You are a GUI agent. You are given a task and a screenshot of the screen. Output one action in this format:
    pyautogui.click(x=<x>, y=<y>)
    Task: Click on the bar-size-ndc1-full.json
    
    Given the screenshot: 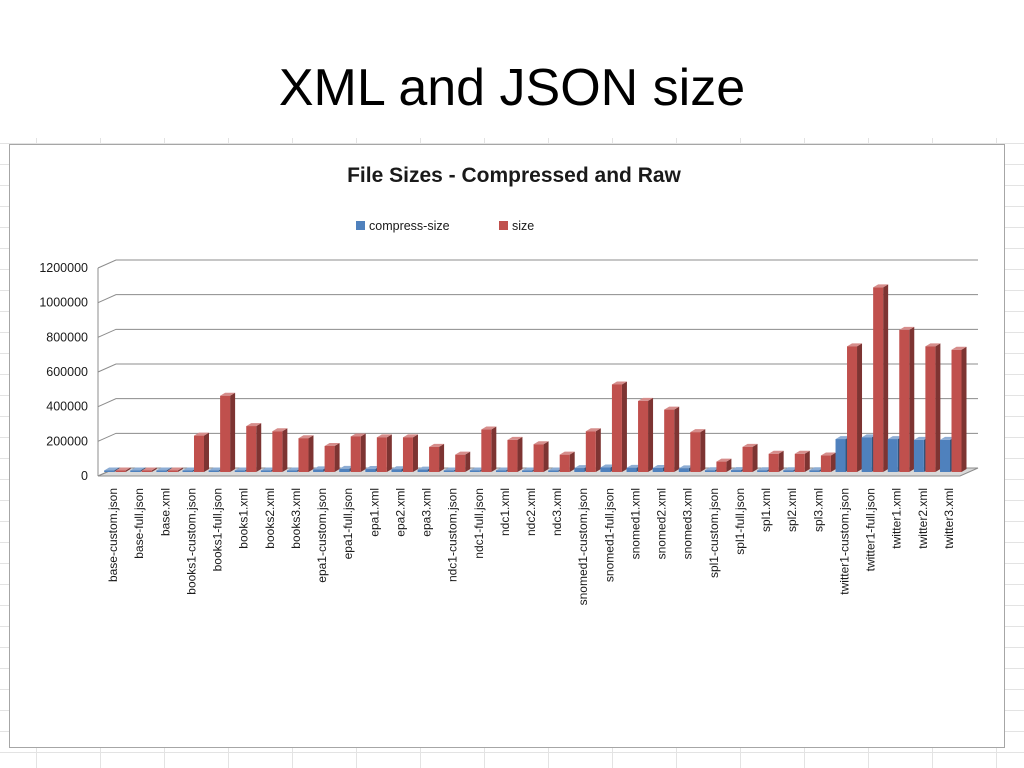 What is the action you would take?
    pyautogui.click(x=489, y=449)
    